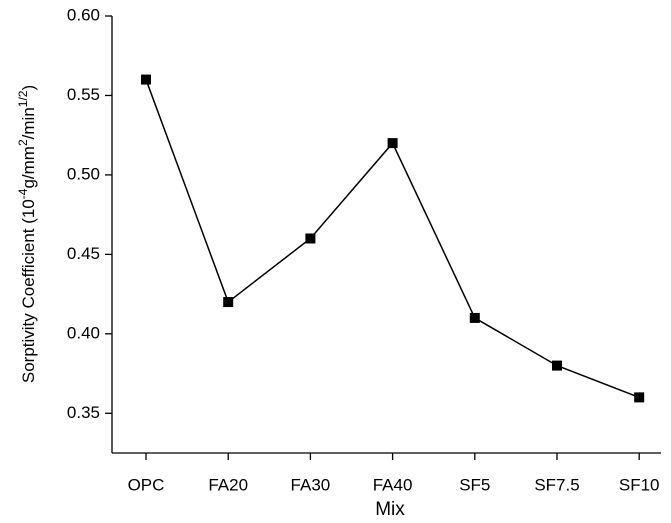 The height and width of the screenshot is (523, 671). What do you see at coordinates (393, 484) in the screenshot?
I see `x-tick-label: FA40` at bounding box center [393, 484].